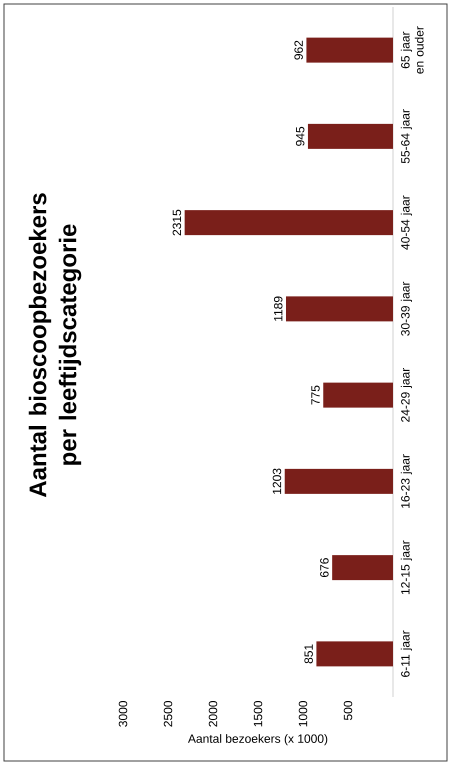 This screenshot has height=765, width=451. Describe the element at coordinates (300, 136) in the screenshot. I see `data-label: 945` at that location.